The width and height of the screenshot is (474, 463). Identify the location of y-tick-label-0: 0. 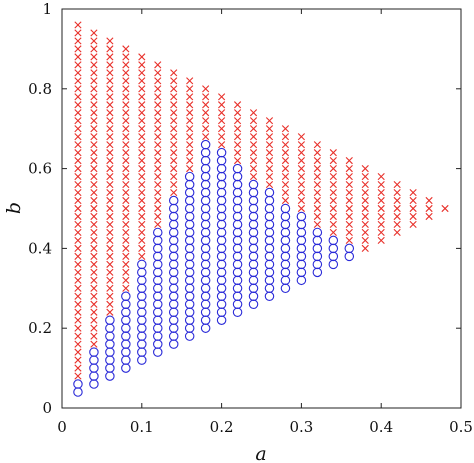
(47, 408).